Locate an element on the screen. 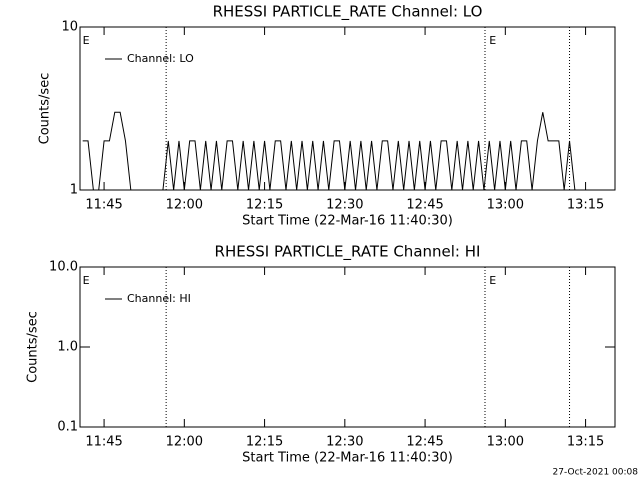  footer: 27-Oct-2021 00:08 is located at coordinates (596, 473).